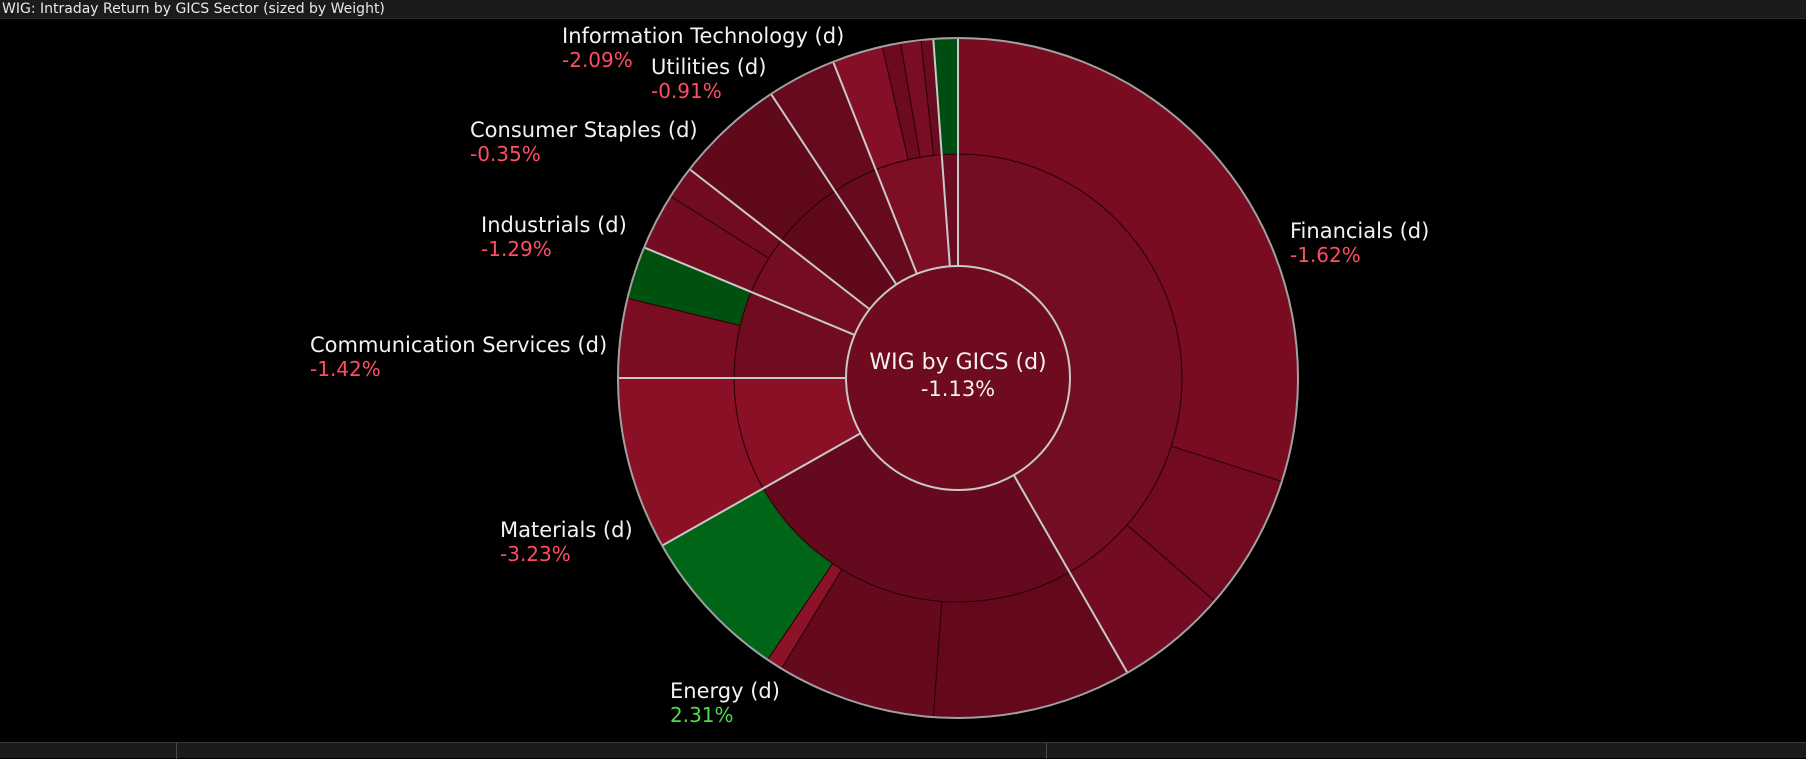 The width and height of the screenshot is (1806, 759). What do you see at coordinates (709, 67) in the screenshot?
I see `label-utilities-name: Utilities (d)` at bounding box center [709, 67].